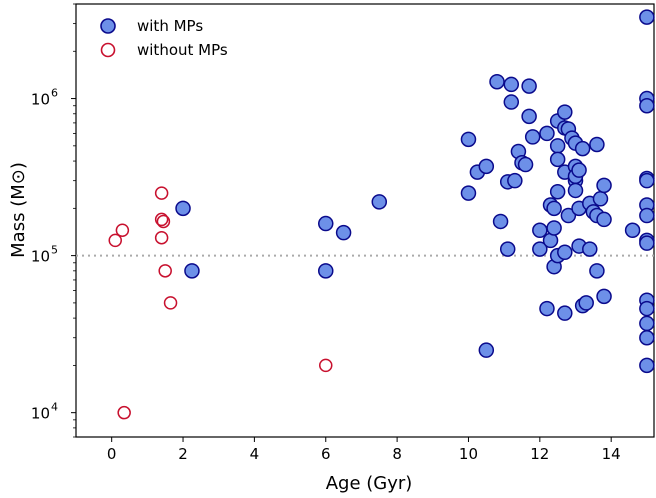 The width and height of the screenshot is (656, 498). I want to click on x-tick-label: 6, so click(326, 454).